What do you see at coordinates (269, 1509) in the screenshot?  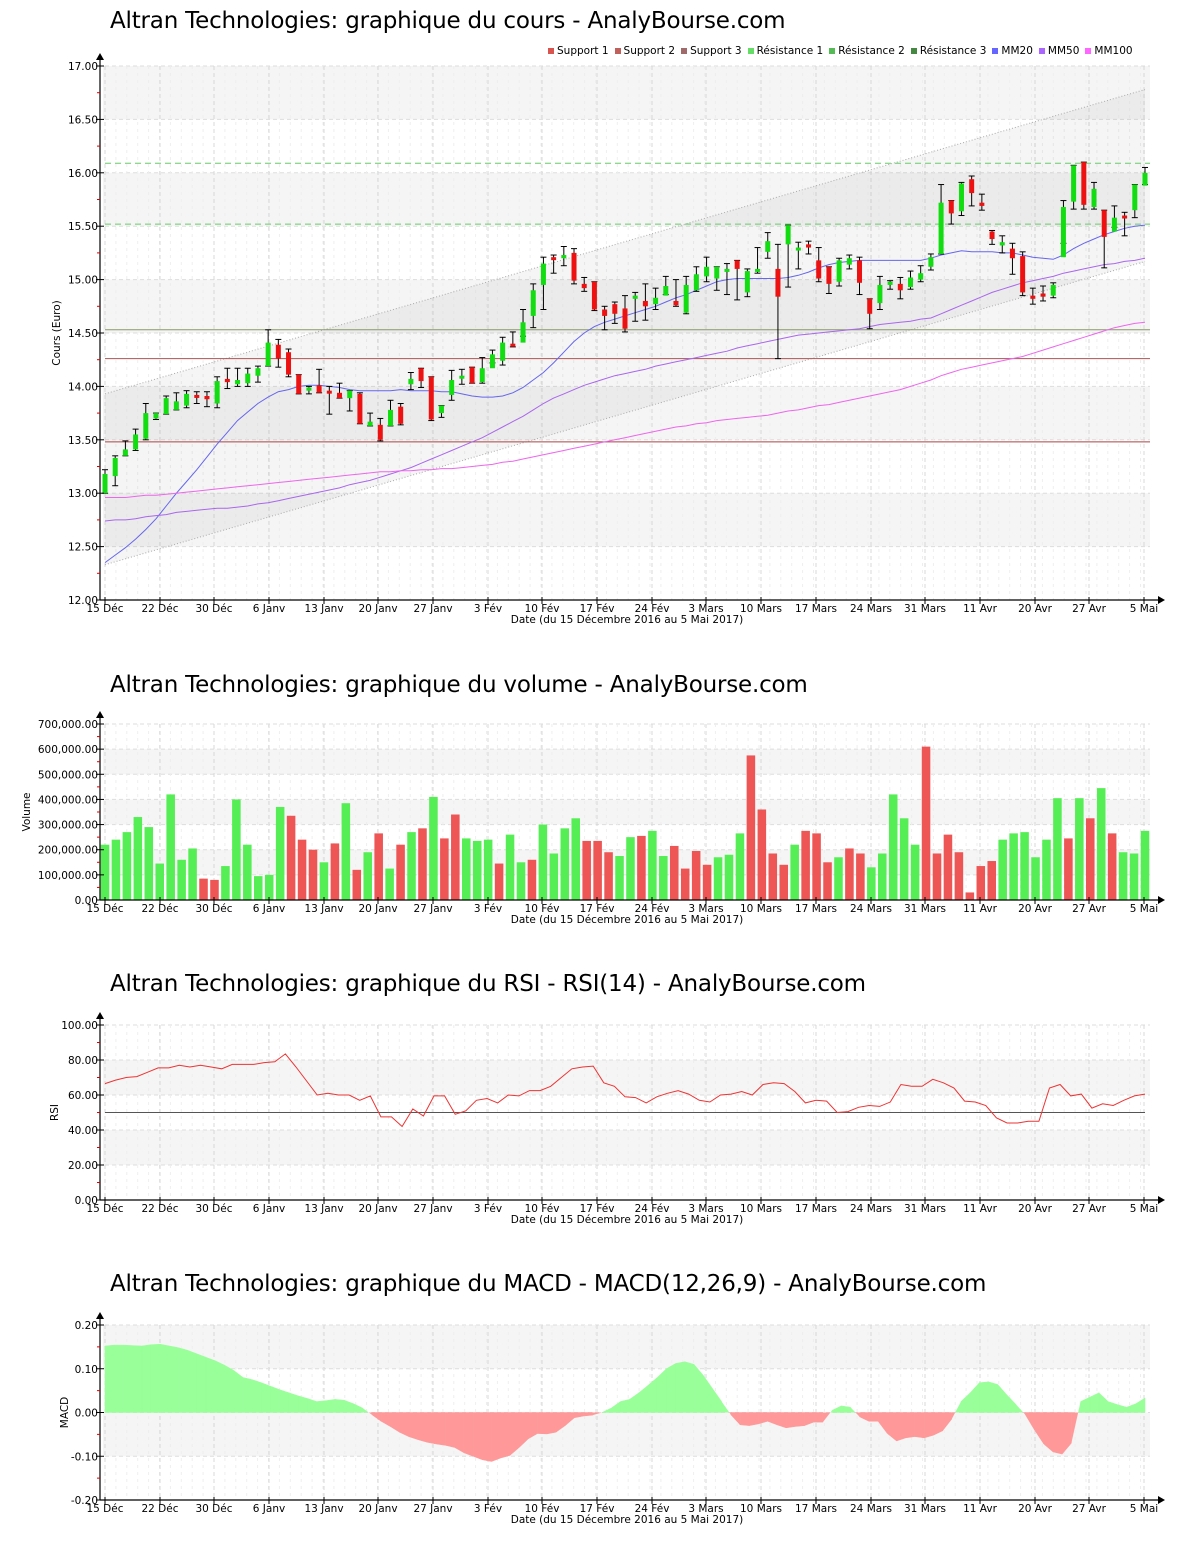 I see `x-tick-label: 6 Janv` at bounding box center [269, 1509].